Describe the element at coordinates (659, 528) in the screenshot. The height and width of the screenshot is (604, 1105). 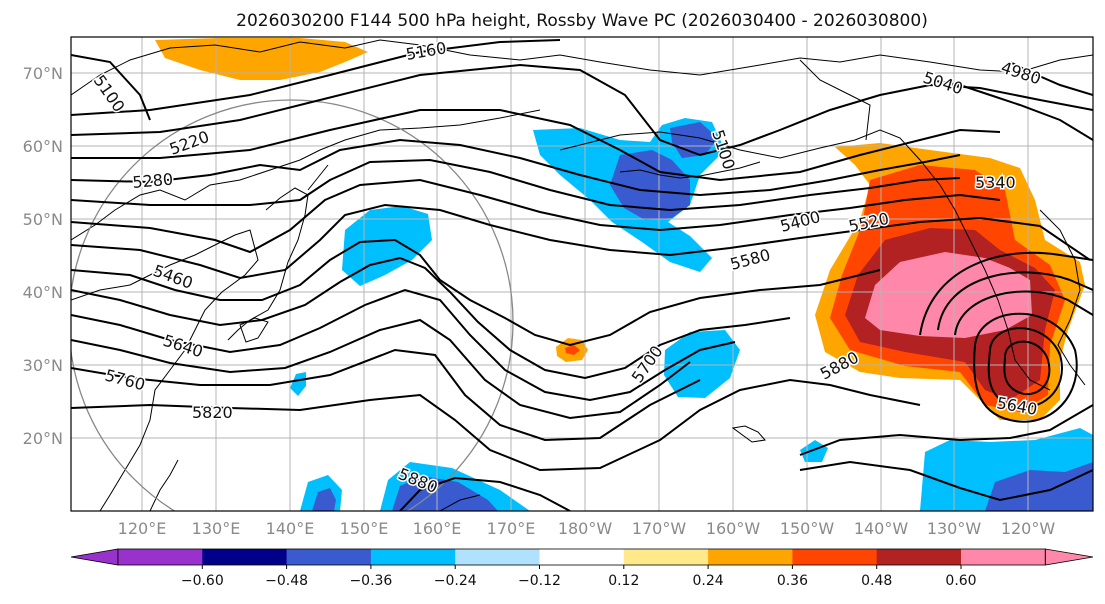
I see `lon-label: 170°W` at that location.